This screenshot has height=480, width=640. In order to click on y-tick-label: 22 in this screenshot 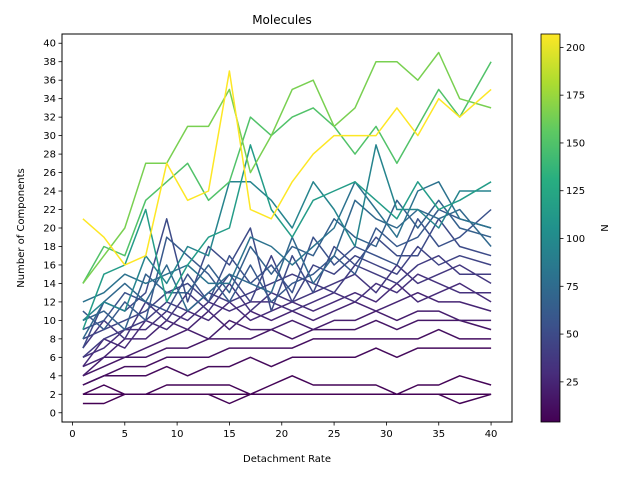, I will do `click(49, 210)`.